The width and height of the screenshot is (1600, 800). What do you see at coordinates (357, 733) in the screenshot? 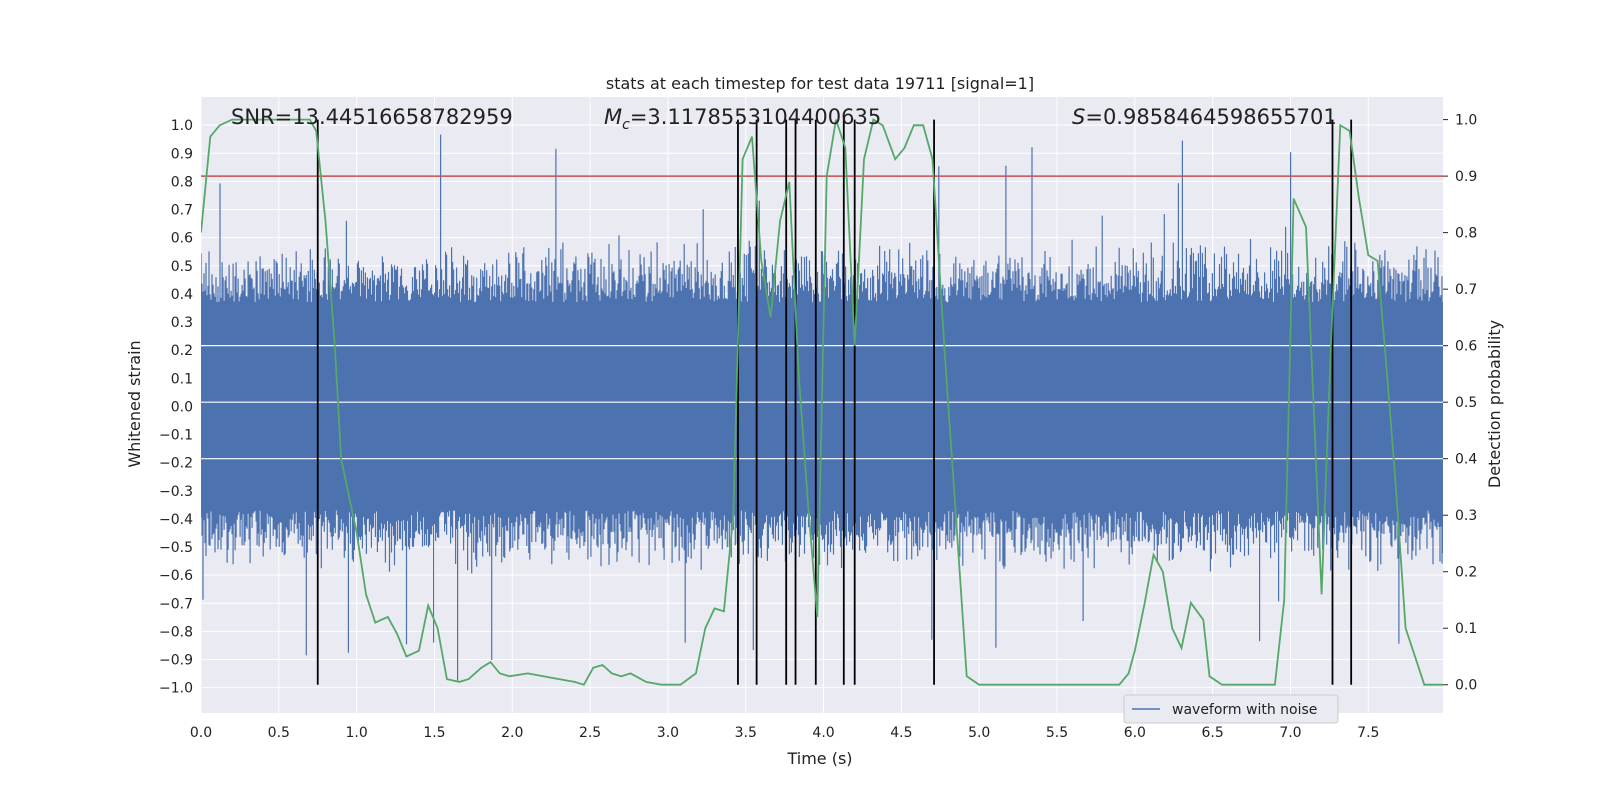
I see `x-tick-label: 1.0` at bounding box center [357, 733].